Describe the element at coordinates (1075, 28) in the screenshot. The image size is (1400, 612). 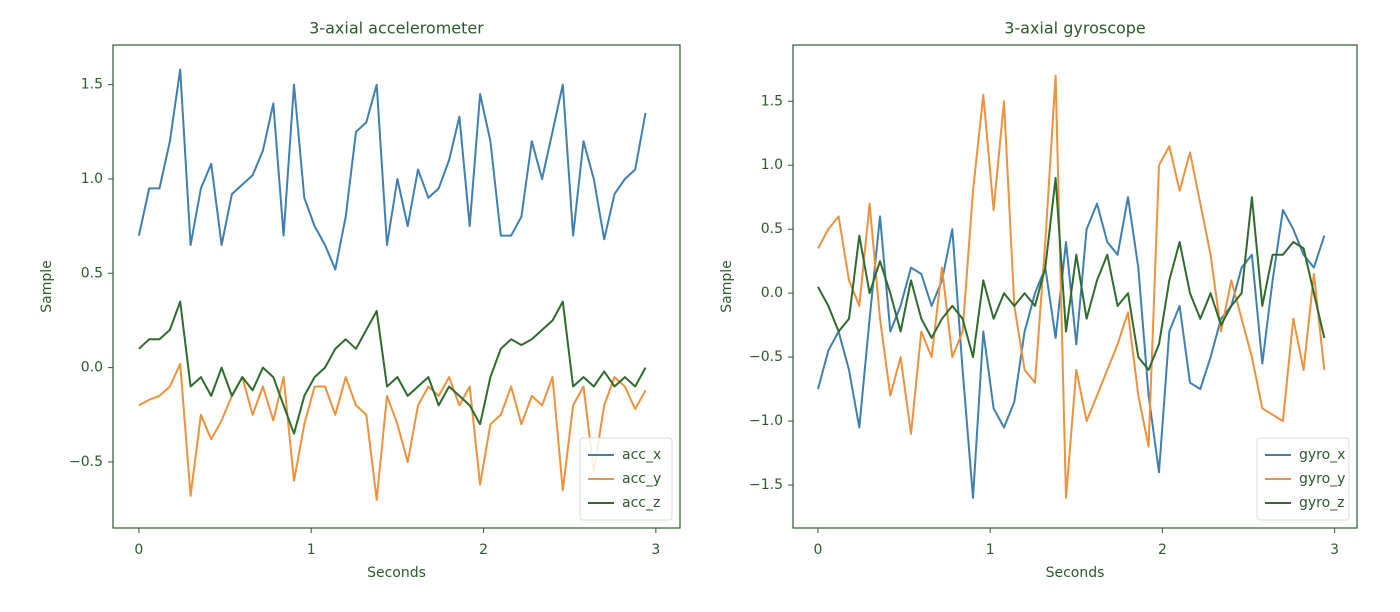
I see `chart-title: 3-axial gyroscope` at that location.